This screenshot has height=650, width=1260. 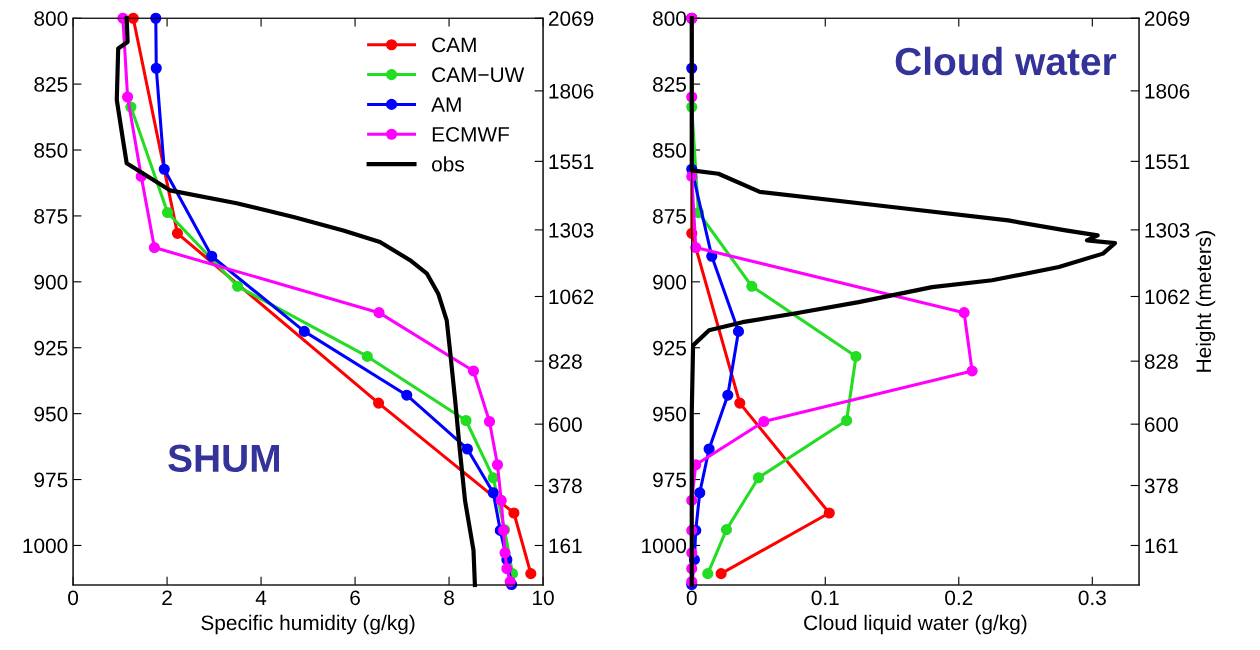 I want to click on x-tick-label: 4, so click(x=261, y=597).